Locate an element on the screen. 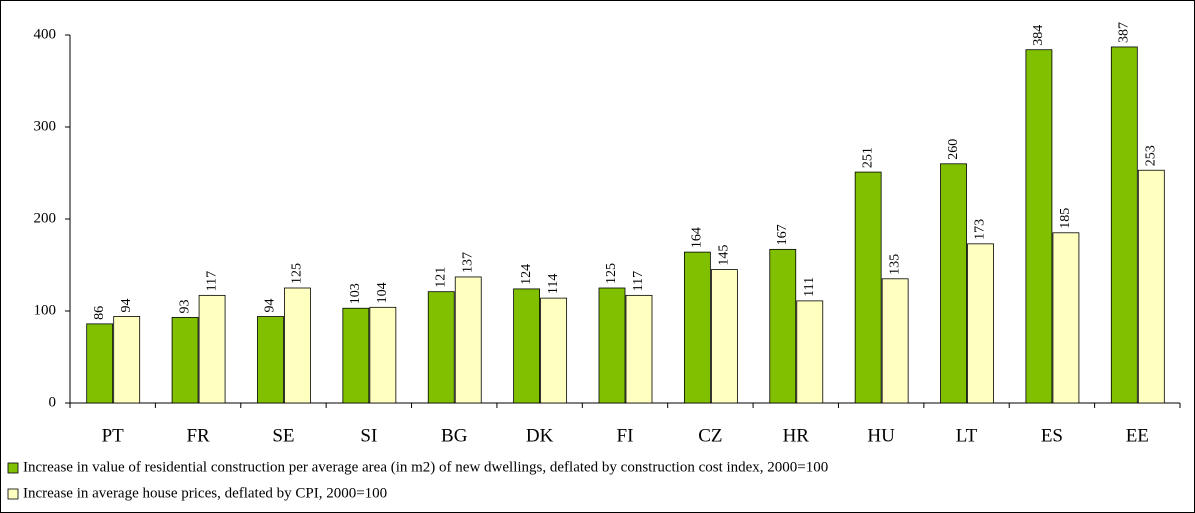  x-tick-label: HU is located at coordinates (881, 435).